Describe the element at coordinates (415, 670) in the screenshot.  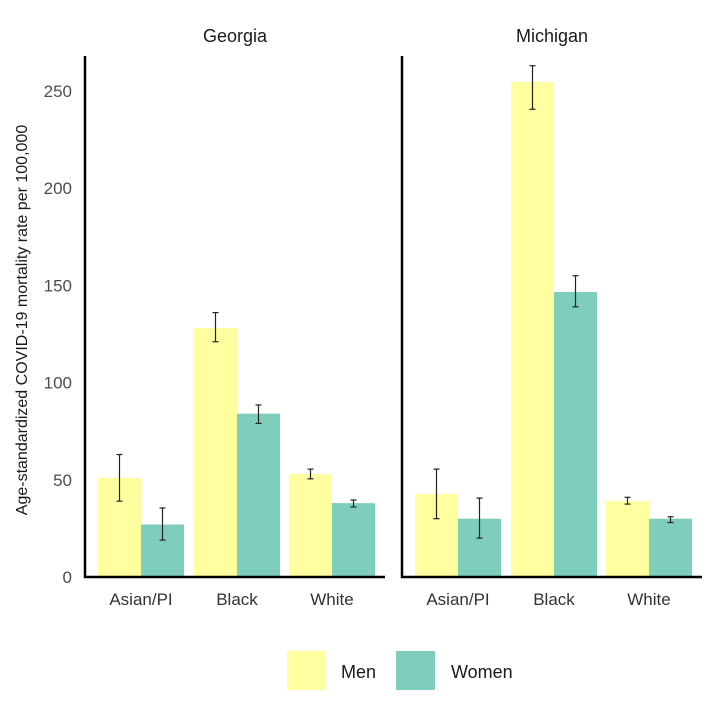
I see `legend-swatch-women` at that location.